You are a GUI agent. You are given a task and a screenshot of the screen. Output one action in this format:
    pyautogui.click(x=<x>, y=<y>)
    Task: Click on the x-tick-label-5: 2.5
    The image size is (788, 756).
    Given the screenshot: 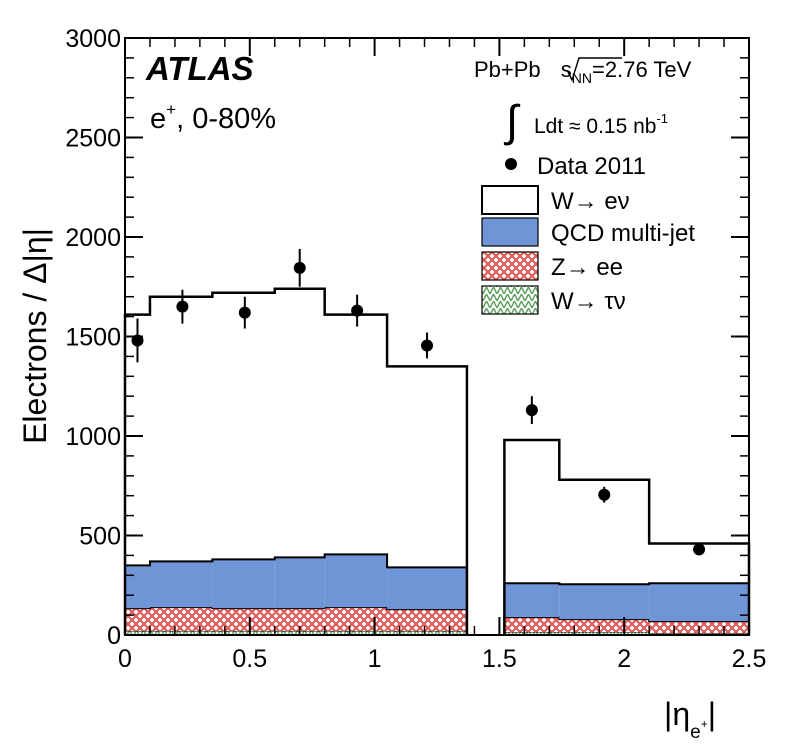 What is the action you would take?
    pyautogui.click(x=749, y=659)
    